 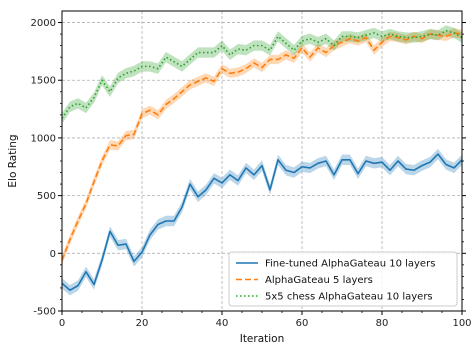 What do you see at coordinates (262, 338) in the screenshot?
I see `x-axis-label: Iteration` at bounding box center [262, 338].